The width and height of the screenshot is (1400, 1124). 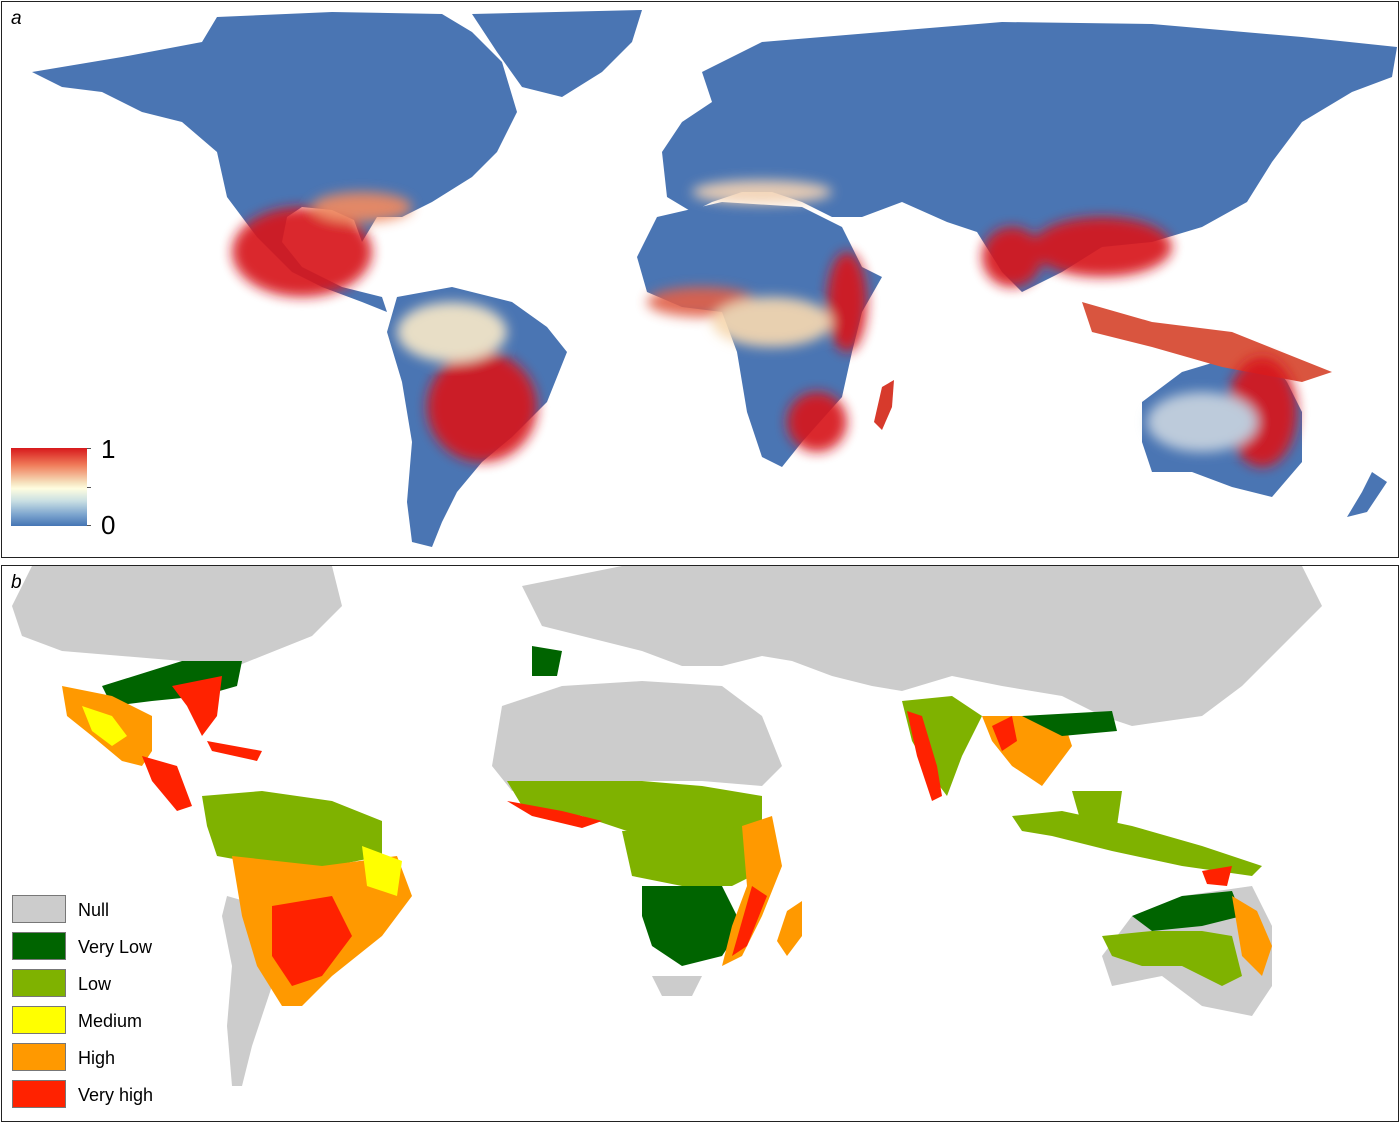 I want to click on indonesia-zone, so click(x=1137, y=843).